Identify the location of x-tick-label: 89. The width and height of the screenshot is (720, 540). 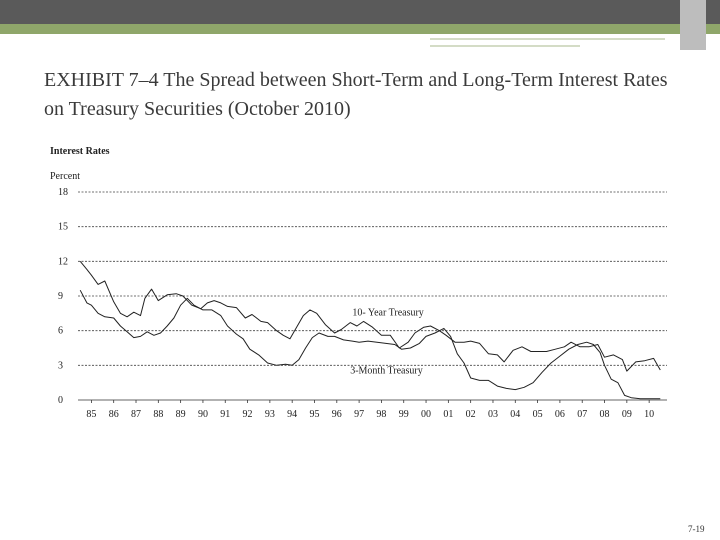
(181, 414).